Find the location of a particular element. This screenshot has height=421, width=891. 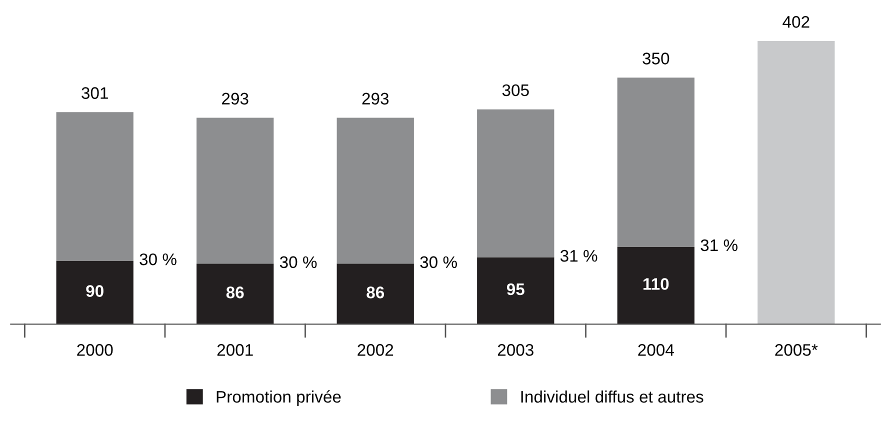

data-label: 95 is located at coordinates (515, 289).